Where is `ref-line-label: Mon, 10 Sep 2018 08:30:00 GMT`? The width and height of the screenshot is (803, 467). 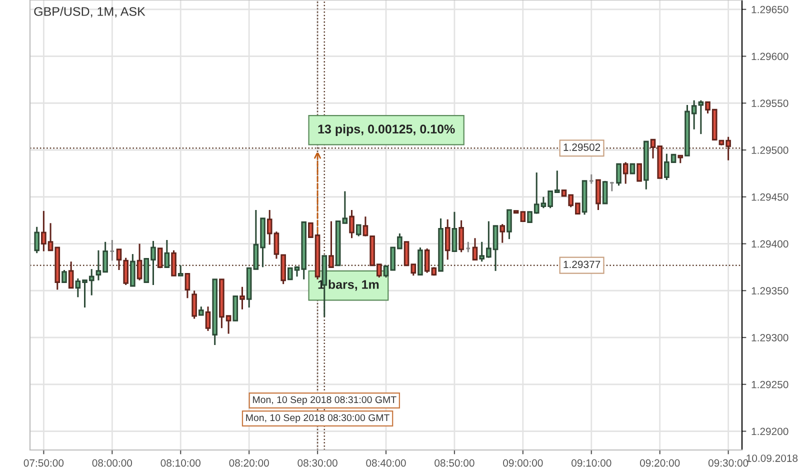
ref-line-label: Mon, 10 Sep 2018 08:30:00 GMT is located at coordinates (318, 419).